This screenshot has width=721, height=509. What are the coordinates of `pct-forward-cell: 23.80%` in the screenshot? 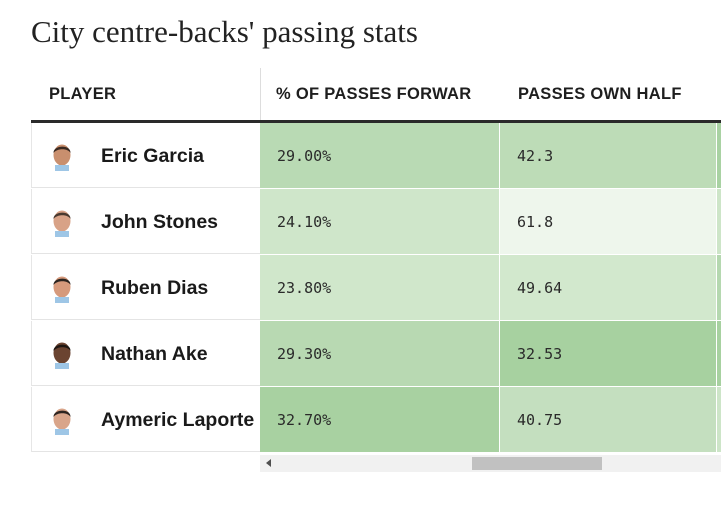 It's located at (380, 287).